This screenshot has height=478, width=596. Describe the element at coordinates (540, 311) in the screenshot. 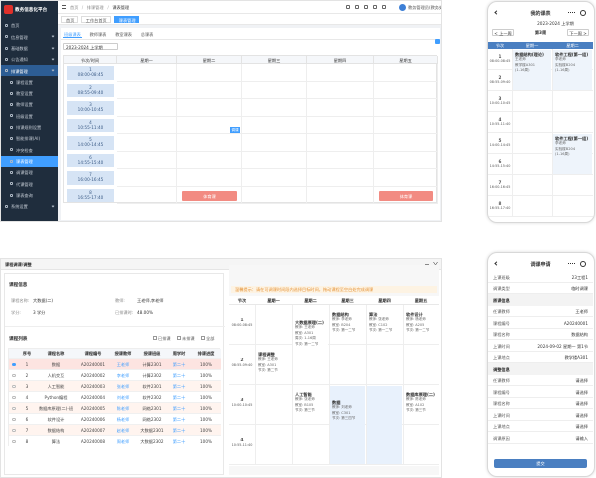

I see `form-row: 任课教师 王老师` at that location.